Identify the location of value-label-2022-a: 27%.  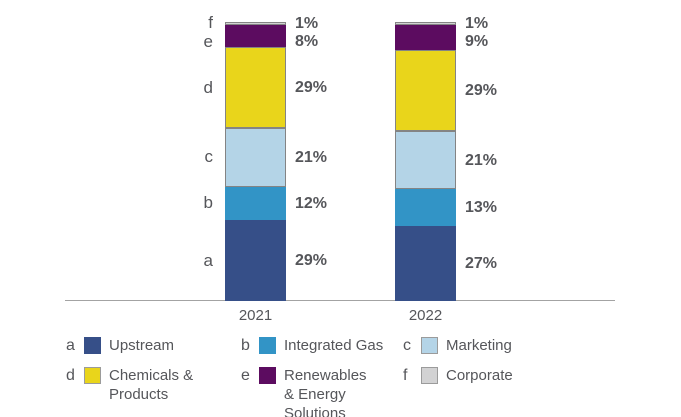
(481, 263).